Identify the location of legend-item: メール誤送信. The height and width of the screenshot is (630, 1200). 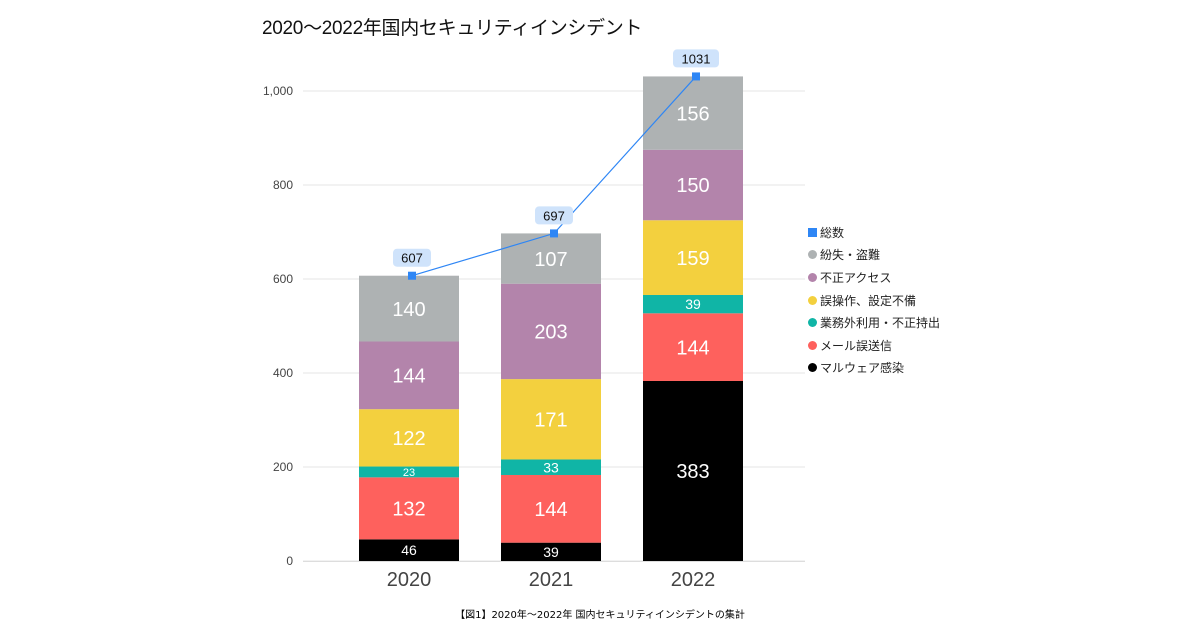
(874, 345).